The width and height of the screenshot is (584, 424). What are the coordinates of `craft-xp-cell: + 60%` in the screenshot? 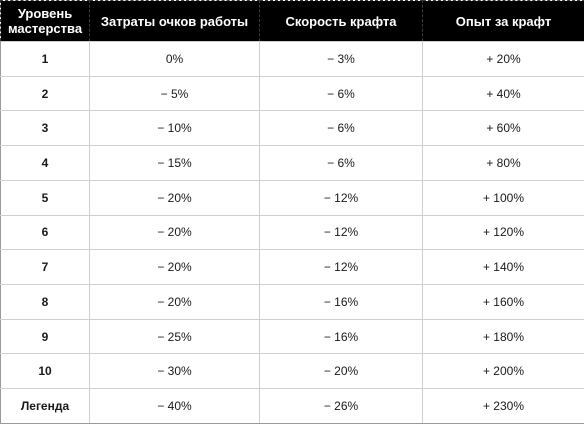 It's located at (503, 128).